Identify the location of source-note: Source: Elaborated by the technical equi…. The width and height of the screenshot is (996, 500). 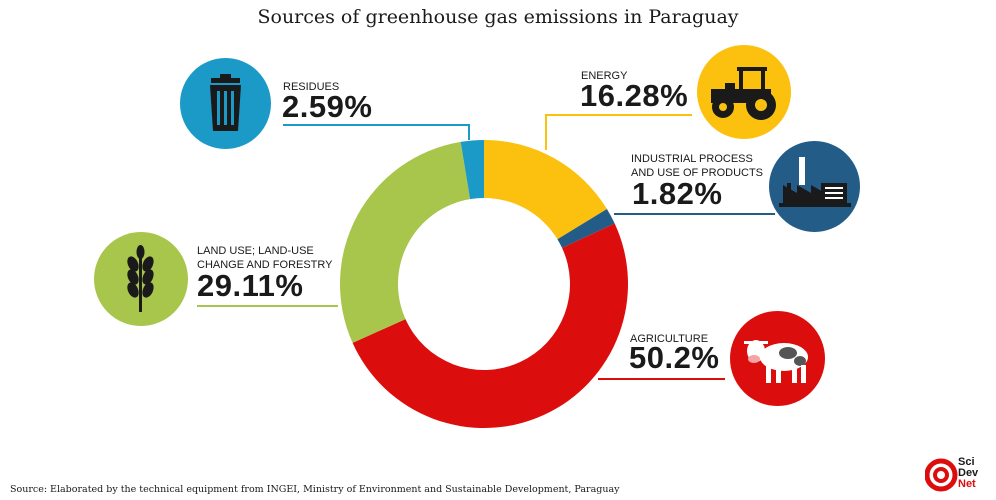
(315, 489).